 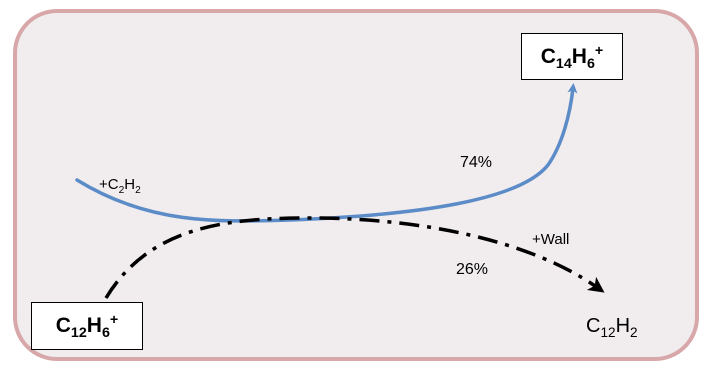 I want to click on product-ion-formula: C14H6+, so click(x=572, y=57).